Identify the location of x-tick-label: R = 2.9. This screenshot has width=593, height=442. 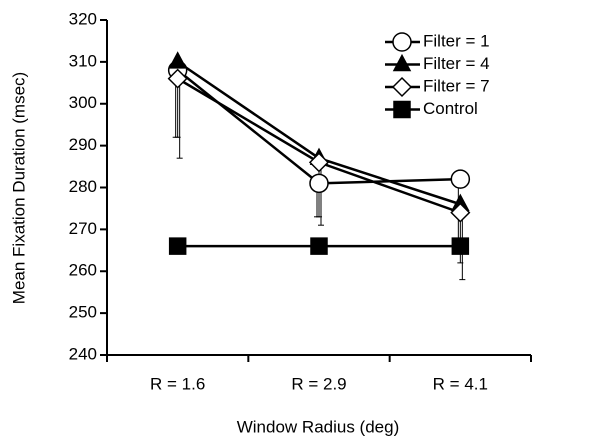
(318, 383).